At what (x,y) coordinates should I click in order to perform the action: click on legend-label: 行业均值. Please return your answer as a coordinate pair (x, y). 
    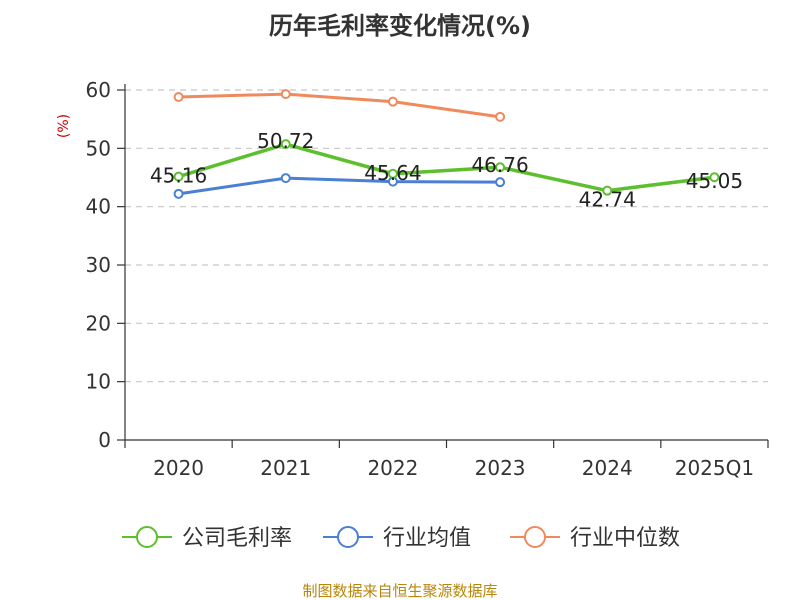
    Looking at the image, I should click on (427, 538).